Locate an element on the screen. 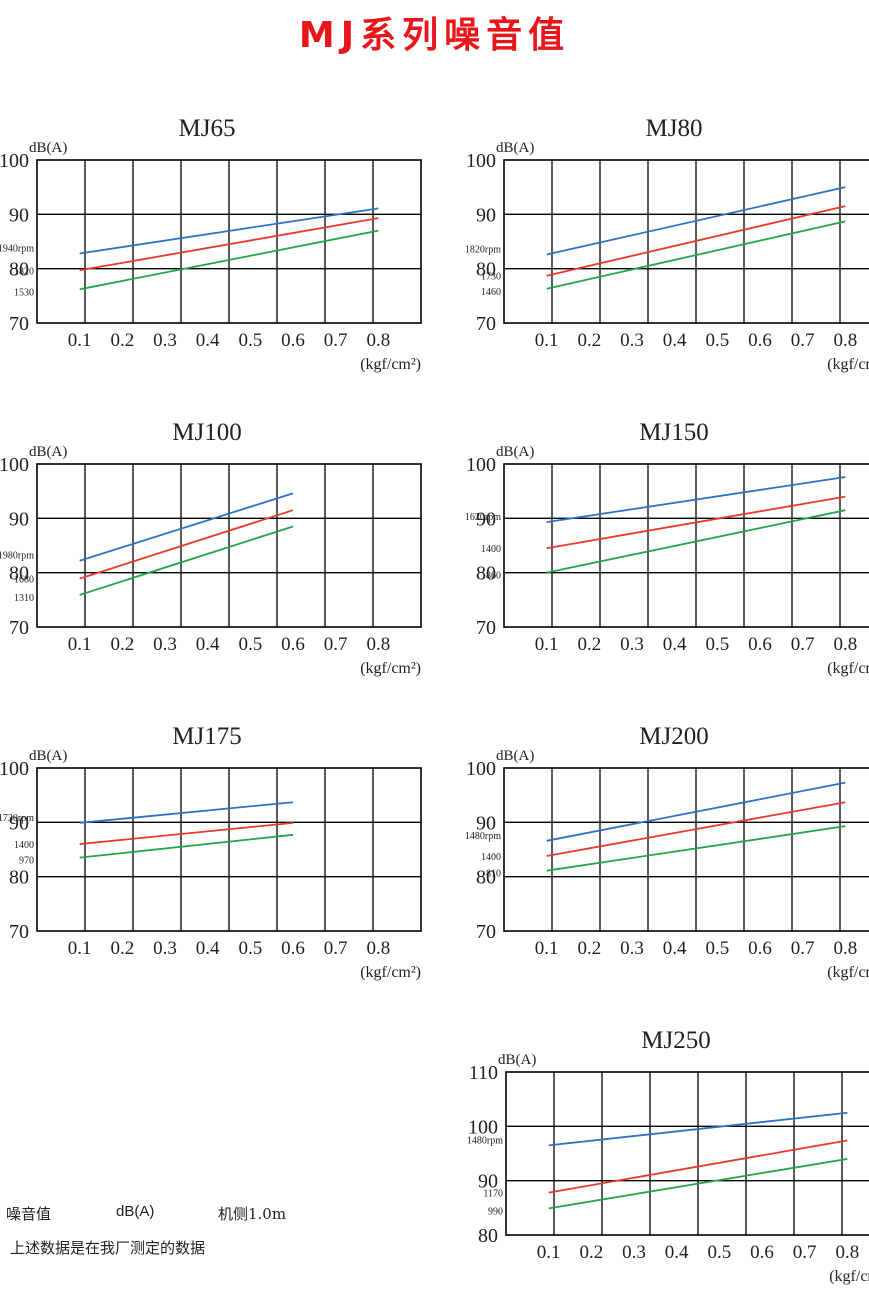 The width and height of the screenshot is (869, 1303). chart-title: MJ250 is located at coordinates (675, 1040).